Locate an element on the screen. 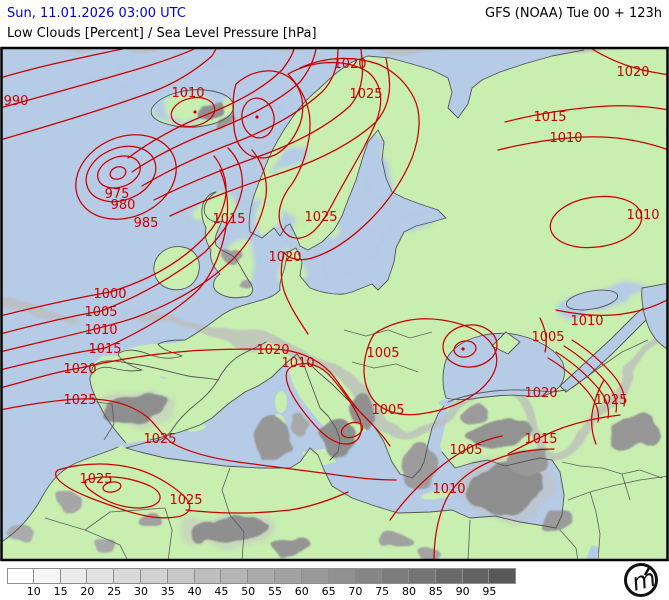  colorbar-tick: 60 is located at coordinates (301, 591).